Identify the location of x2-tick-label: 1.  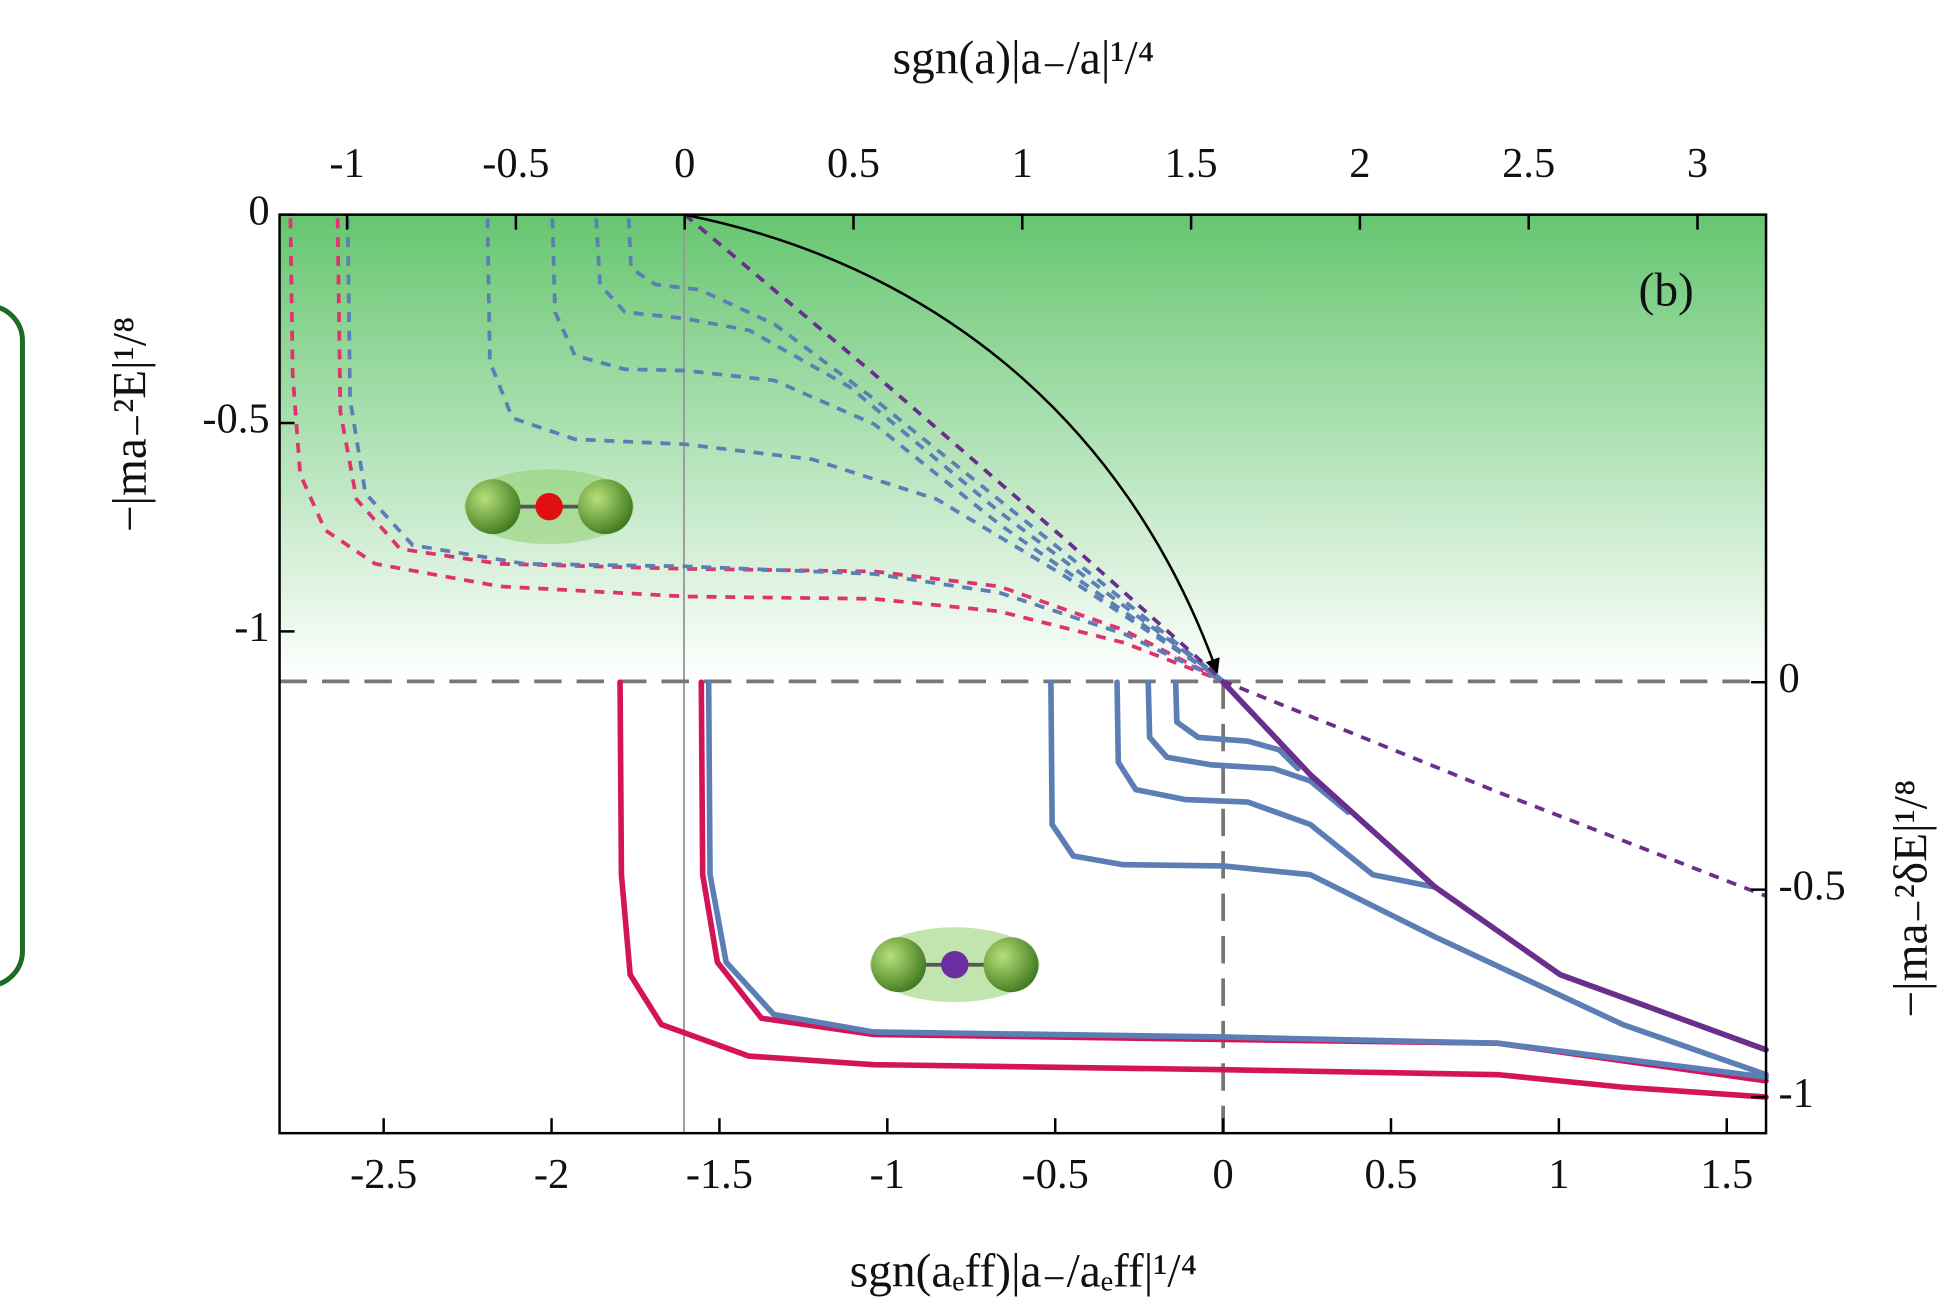
(1022, 163).